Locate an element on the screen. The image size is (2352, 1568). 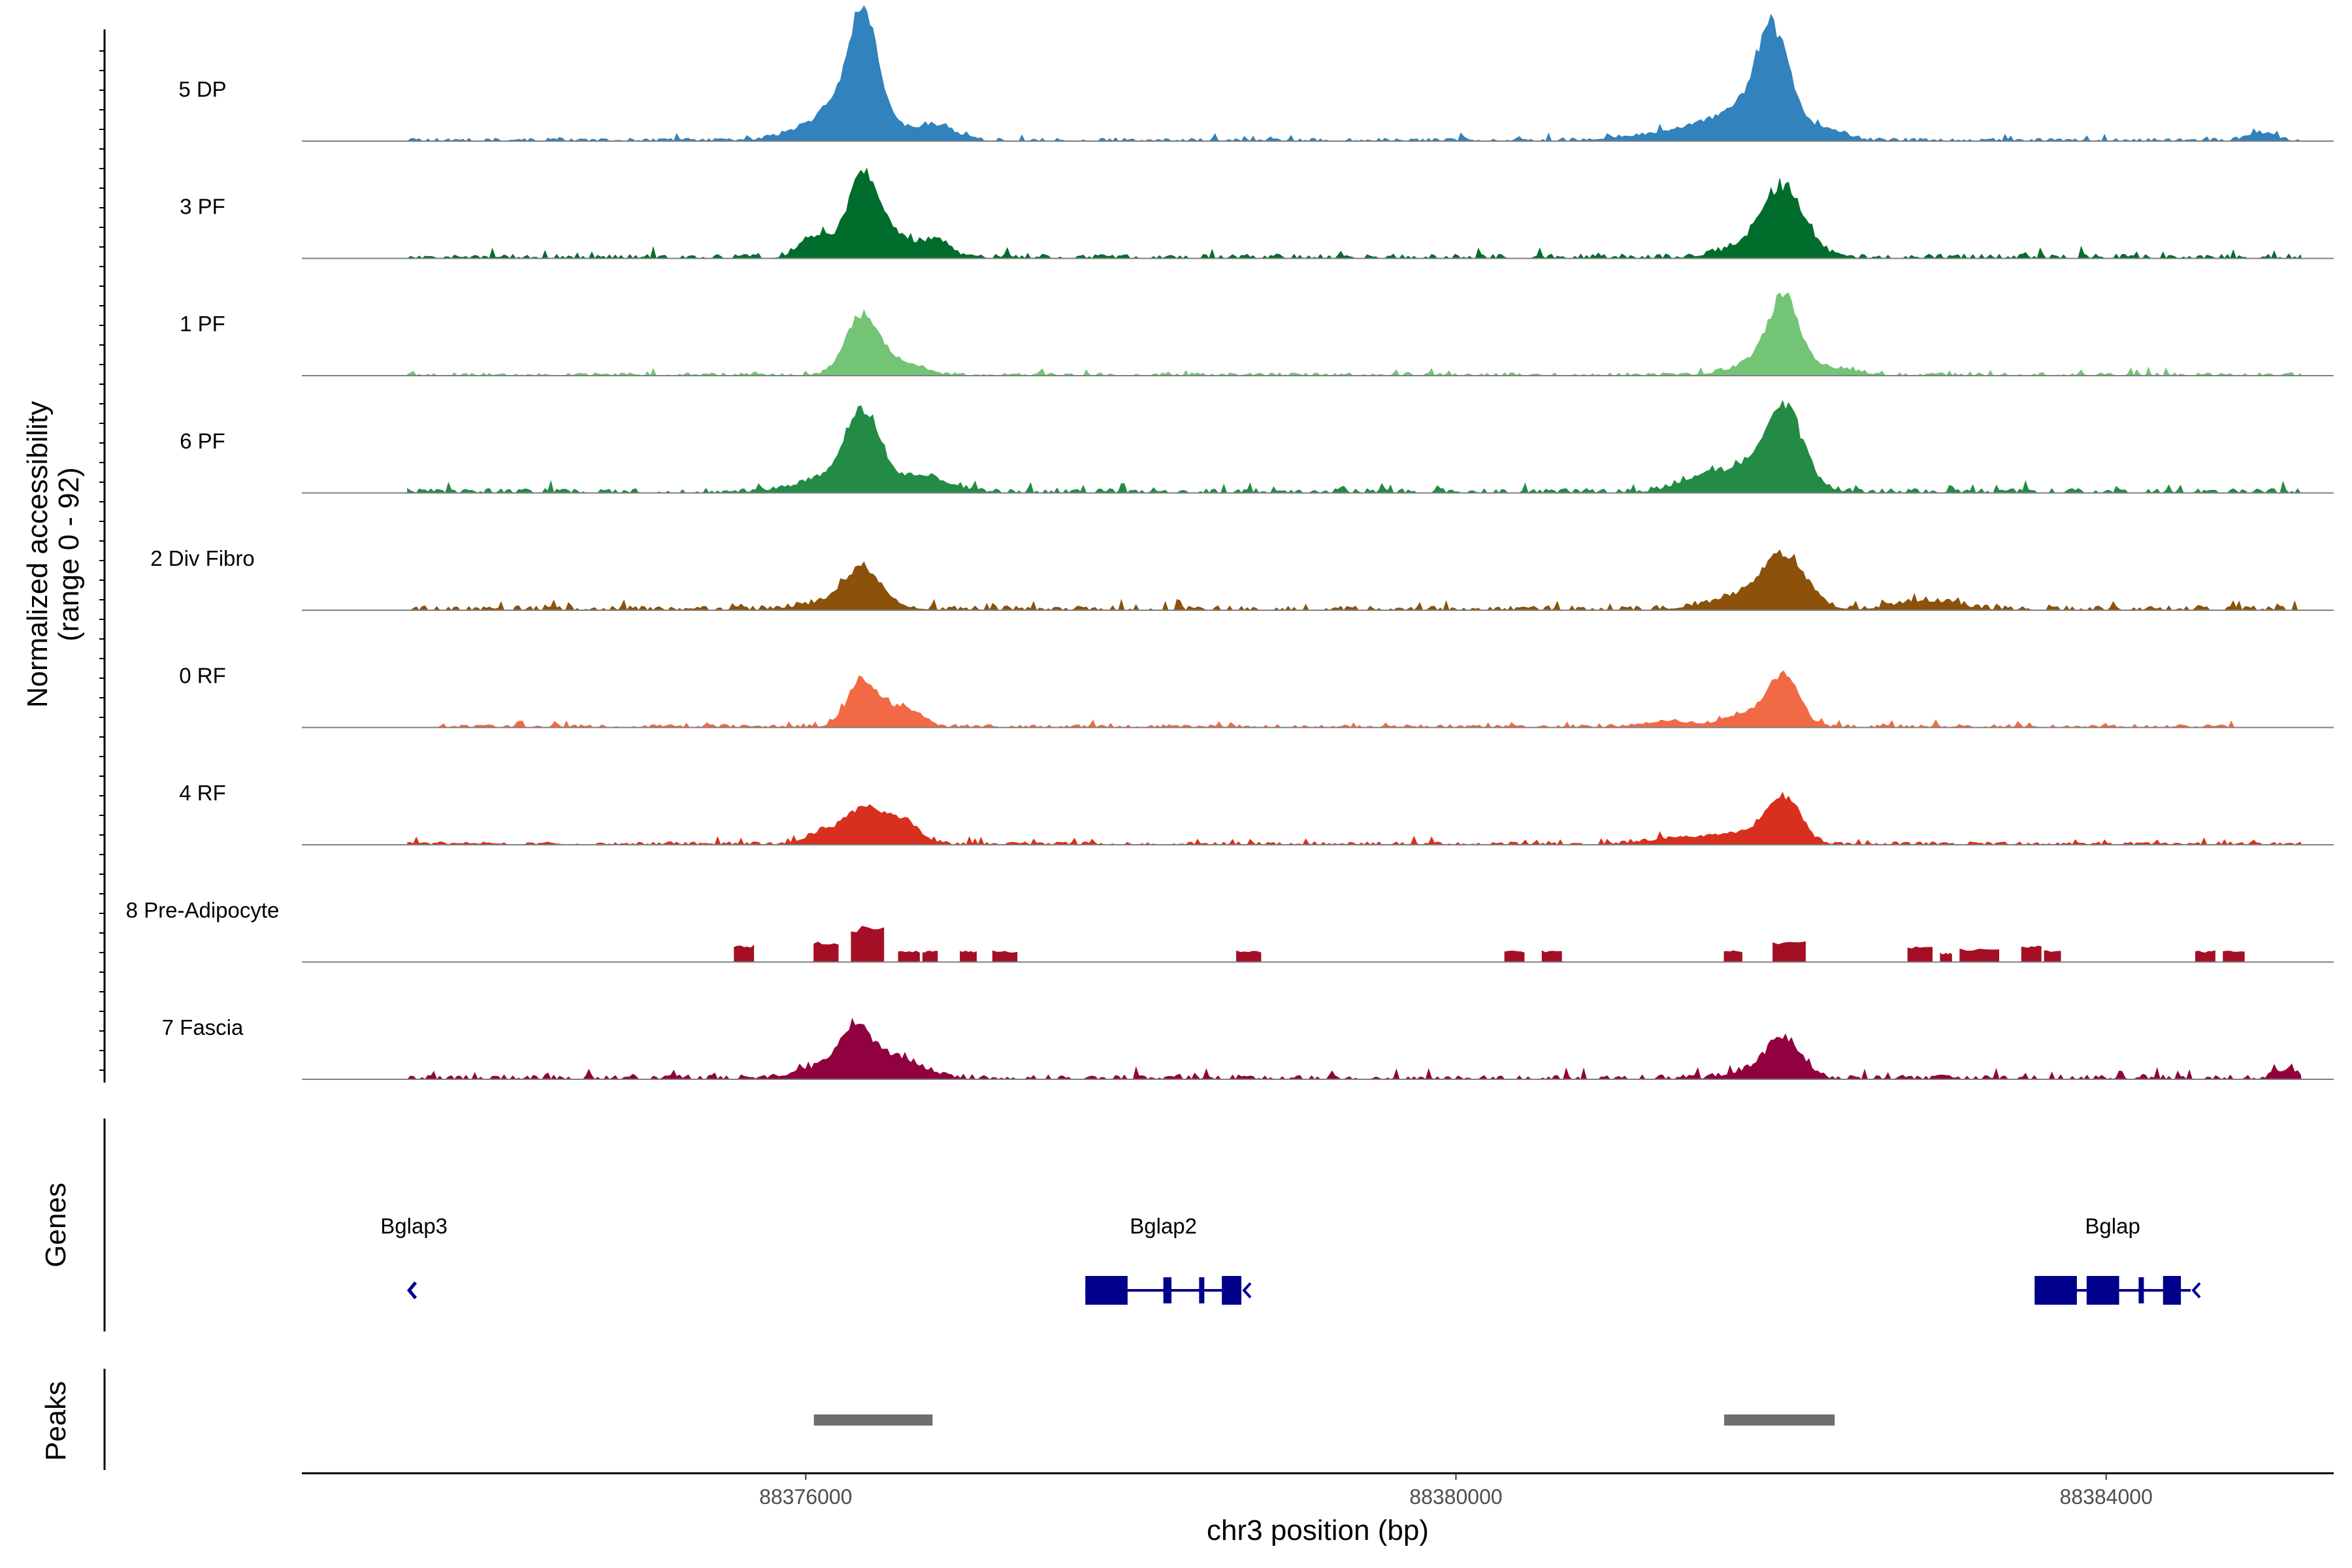
track-label: 5 DP is located at coordinates (202, 89).